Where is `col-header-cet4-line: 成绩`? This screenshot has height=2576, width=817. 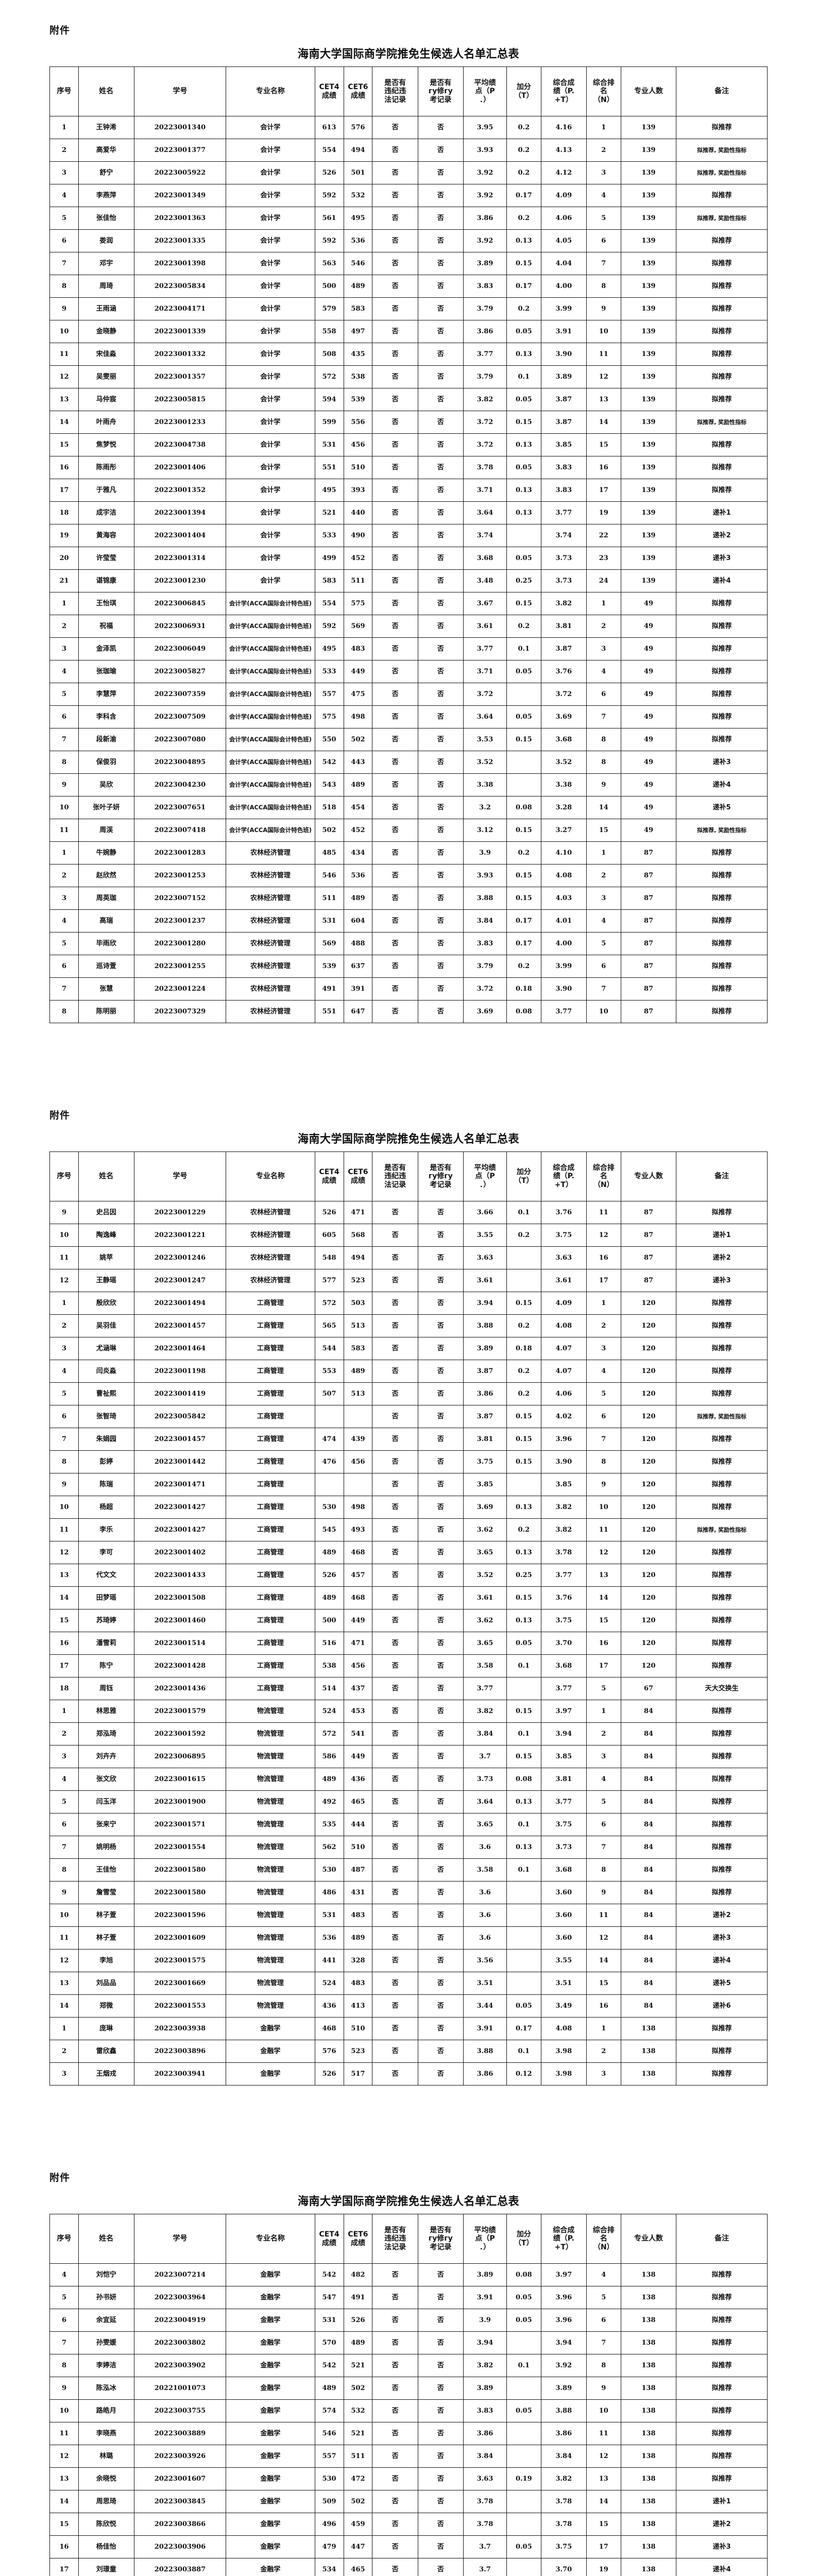
col-header-cet4-line: 成绩 is located at coordinates (329, 1180).